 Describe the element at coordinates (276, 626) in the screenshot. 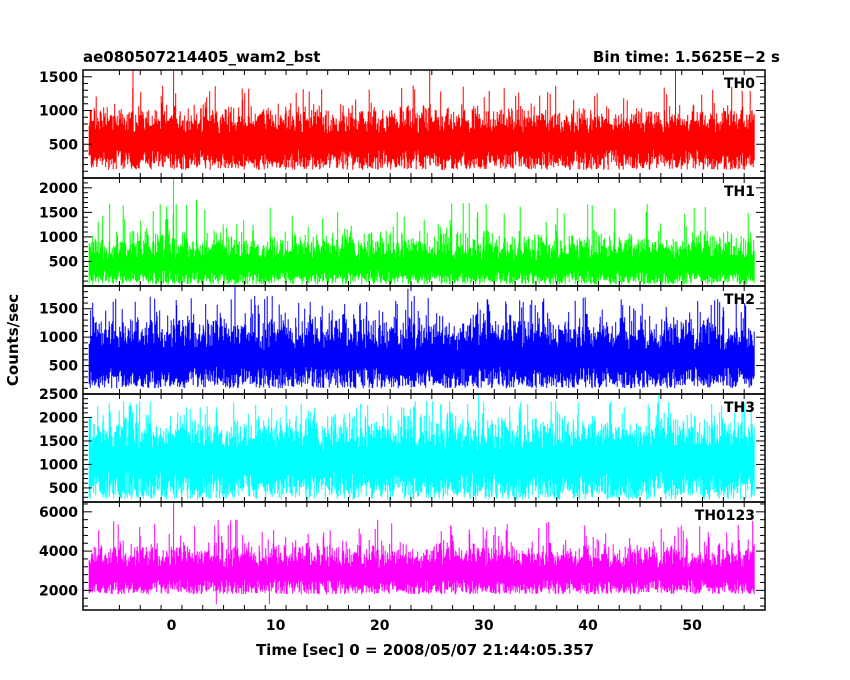

I see `x-tick-label: 10` at that location.